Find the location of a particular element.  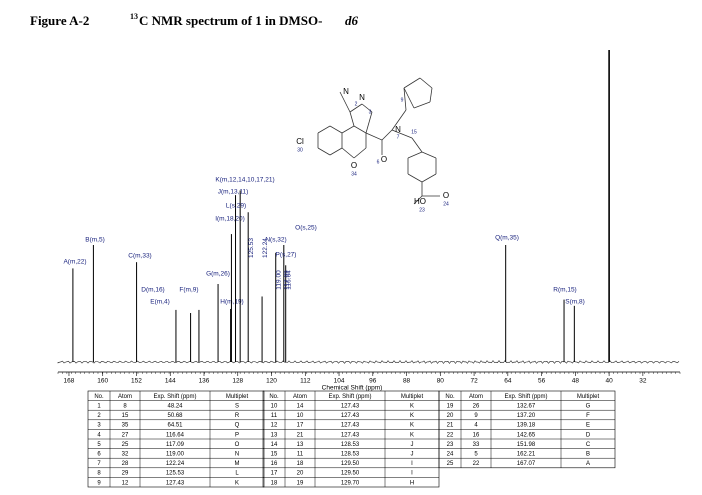

peak-label: H(m,19) is located at coordinates (231, 302).